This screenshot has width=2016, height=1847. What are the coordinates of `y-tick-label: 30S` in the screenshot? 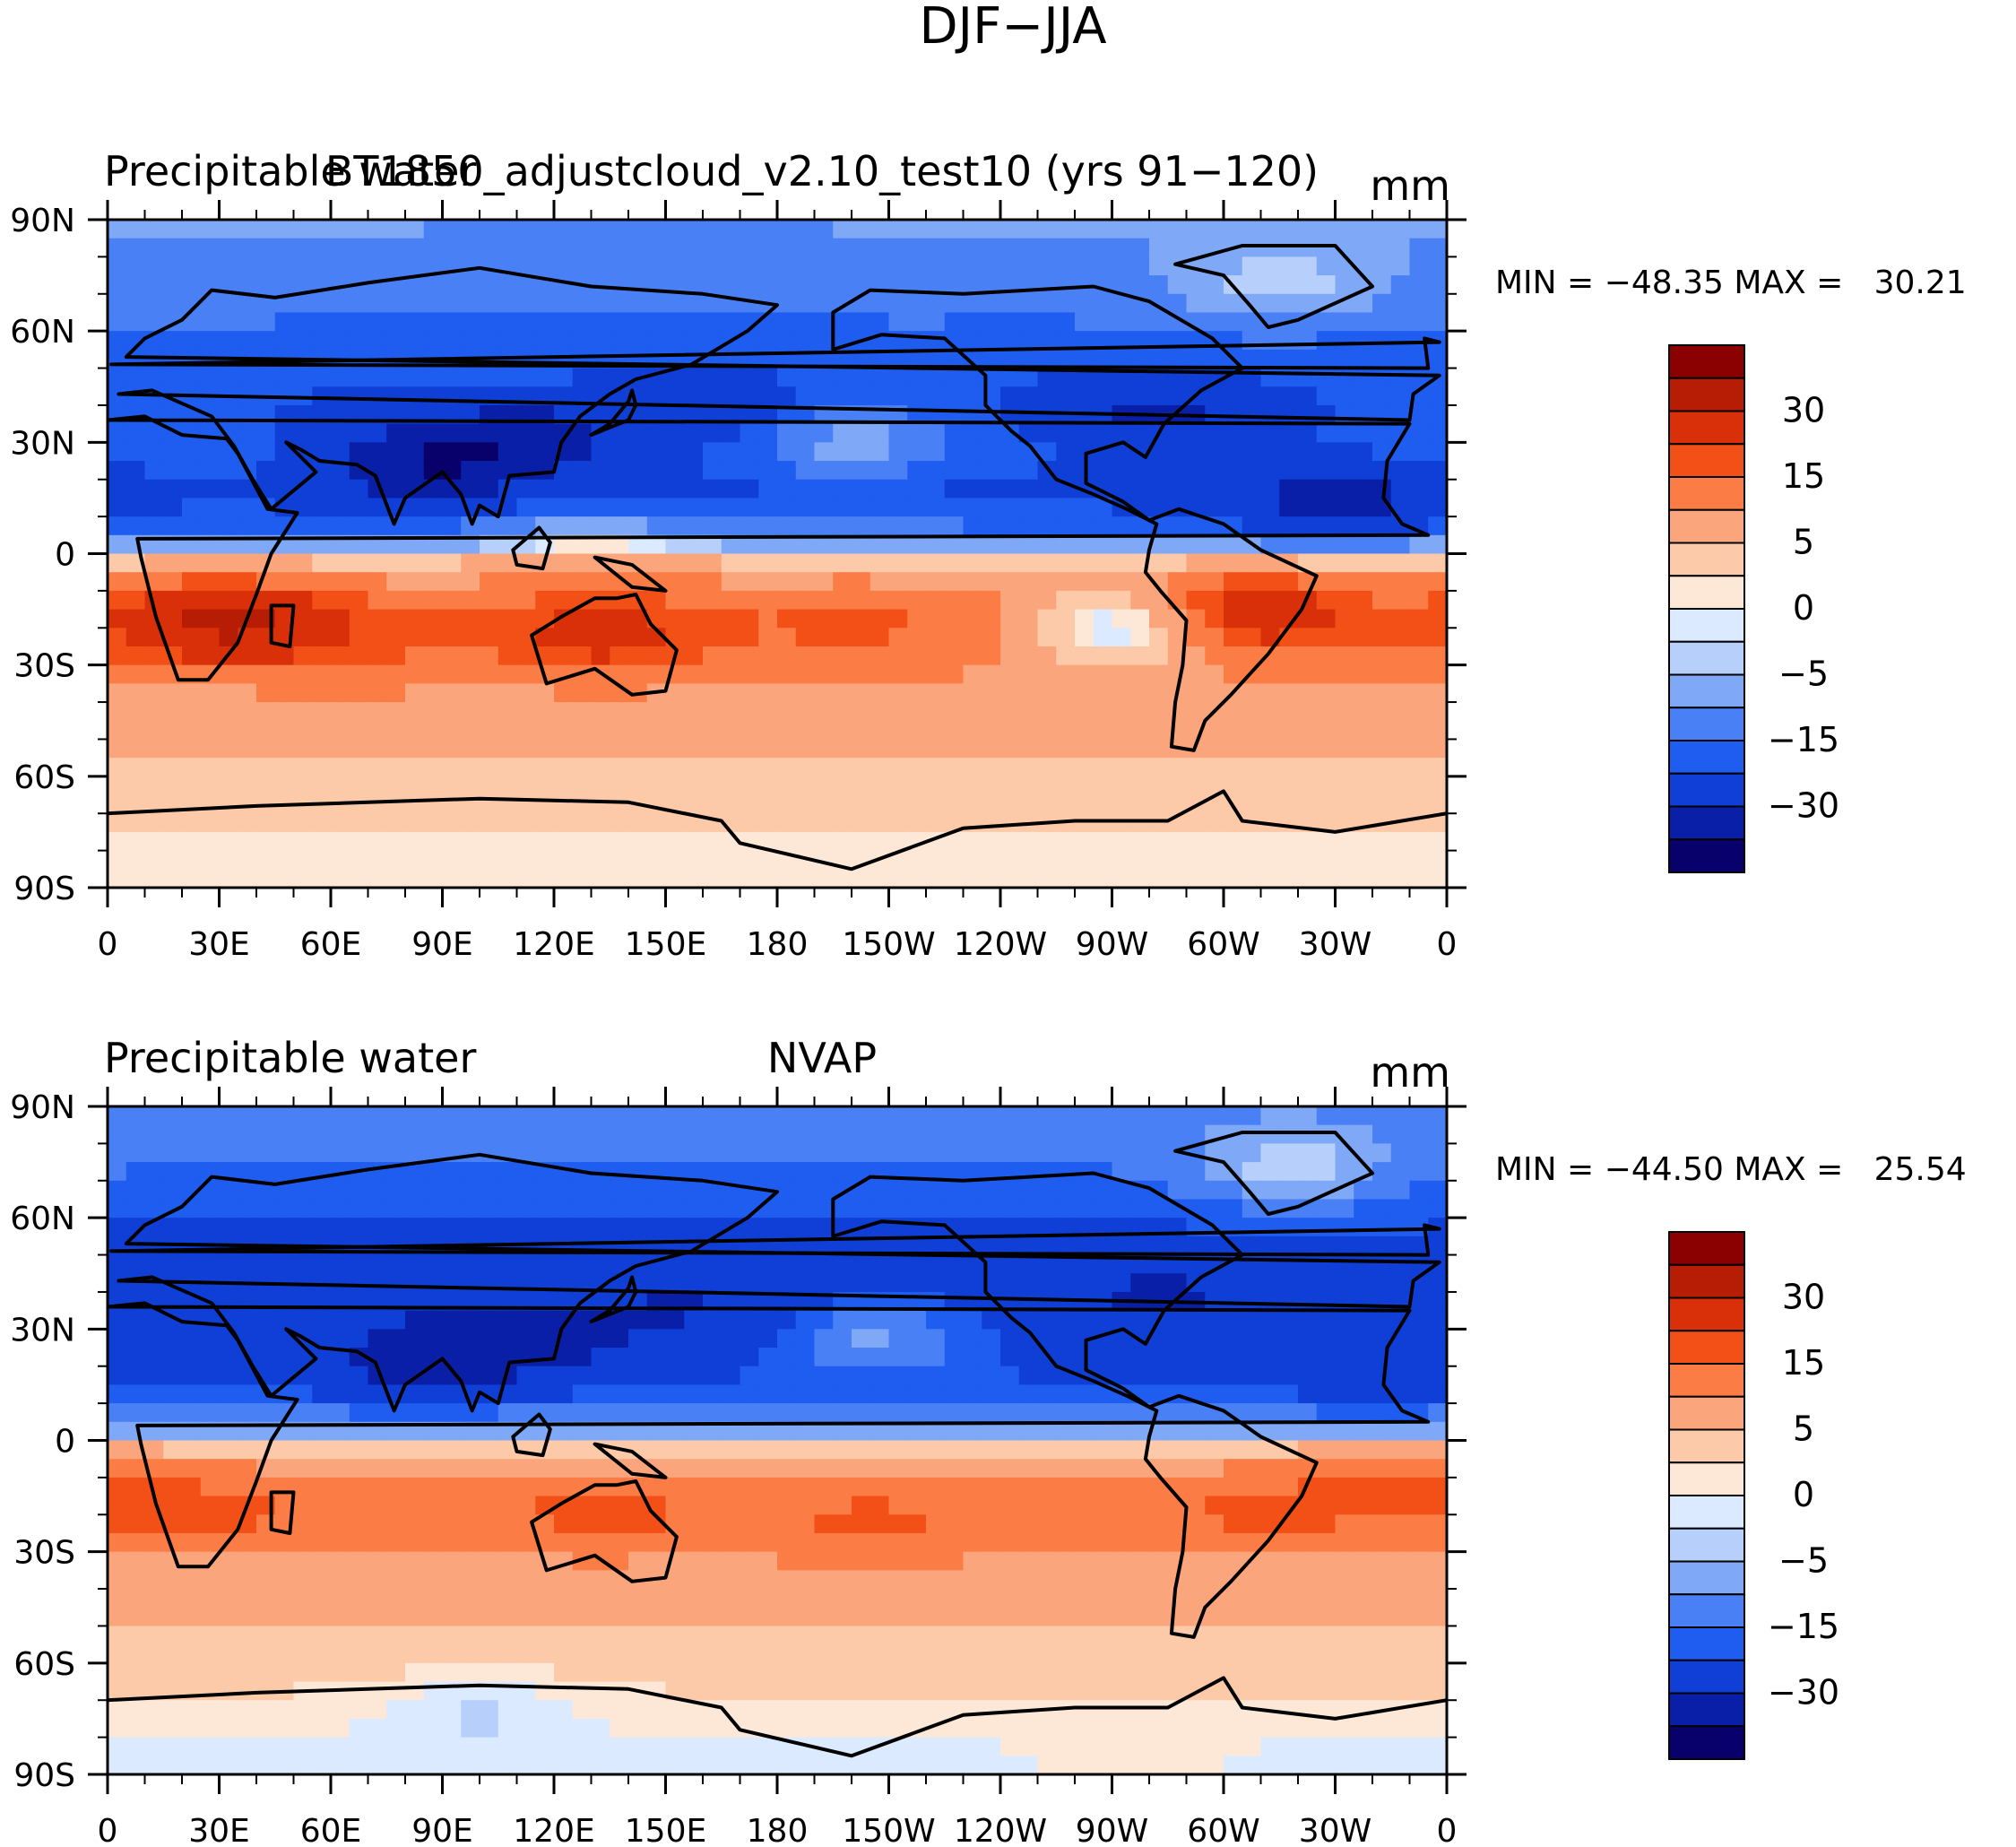 It's located at (44, 666).